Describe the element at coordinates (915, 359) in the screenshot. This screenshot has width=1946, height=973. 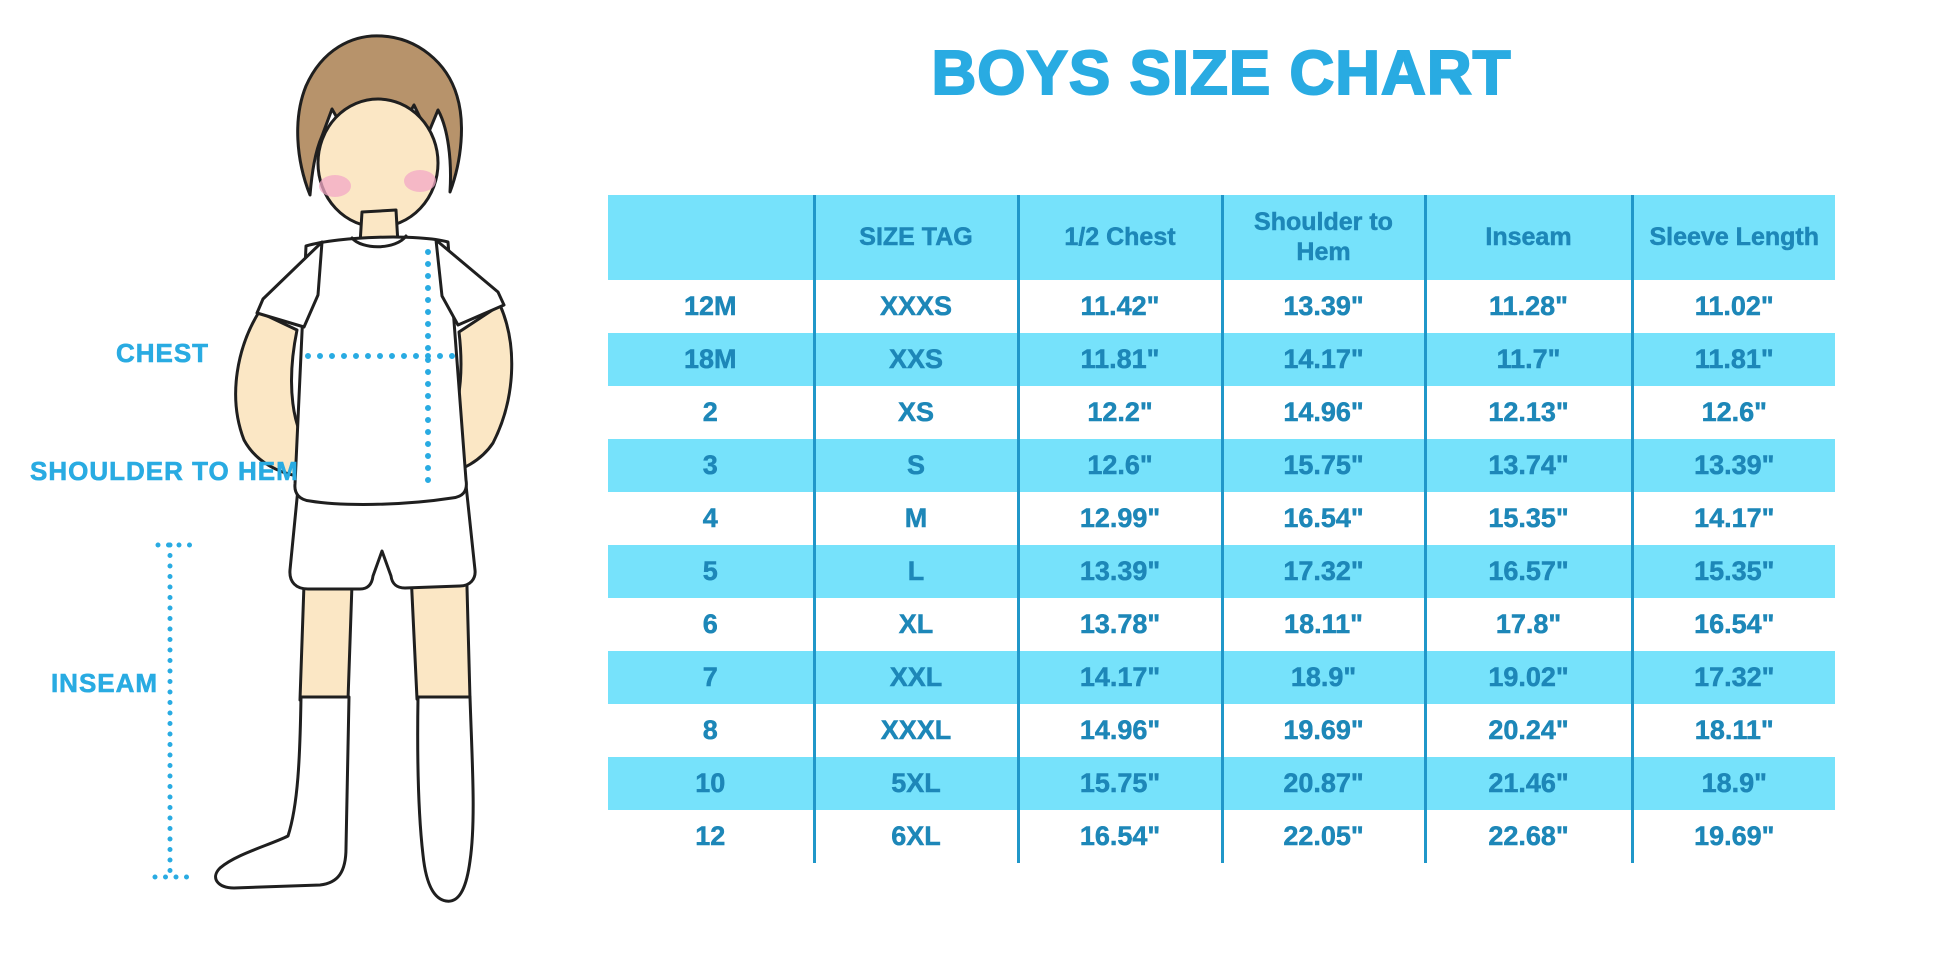
I see `row-value-cell: XXS` at that location.